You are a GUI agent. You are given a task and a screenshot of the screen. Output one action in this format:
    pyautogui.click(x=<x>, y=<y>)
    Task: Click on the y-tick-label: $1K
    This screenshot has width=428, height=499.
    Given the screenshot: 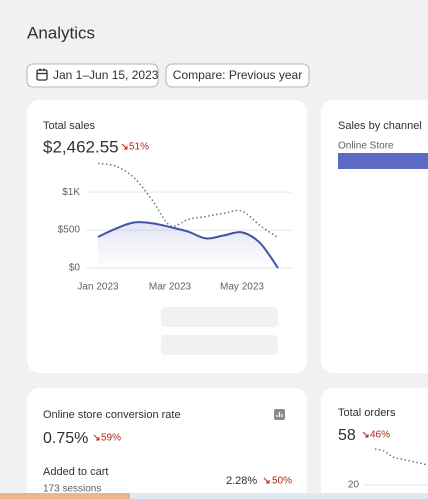 What is the action you would take?
    pyautogui.click(x=71, y=192)
    